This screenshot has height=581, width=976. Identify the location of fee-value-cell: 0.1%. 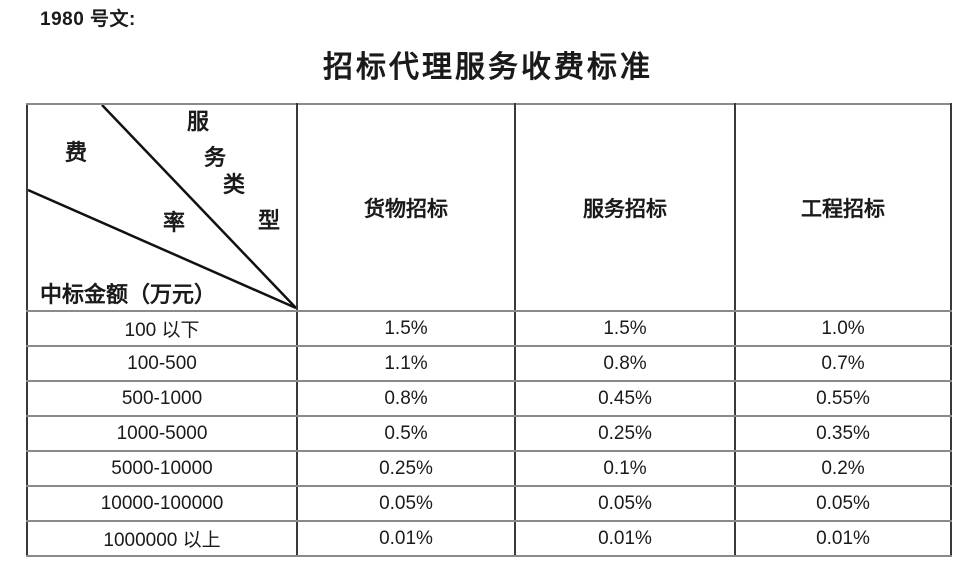
(625, 468).